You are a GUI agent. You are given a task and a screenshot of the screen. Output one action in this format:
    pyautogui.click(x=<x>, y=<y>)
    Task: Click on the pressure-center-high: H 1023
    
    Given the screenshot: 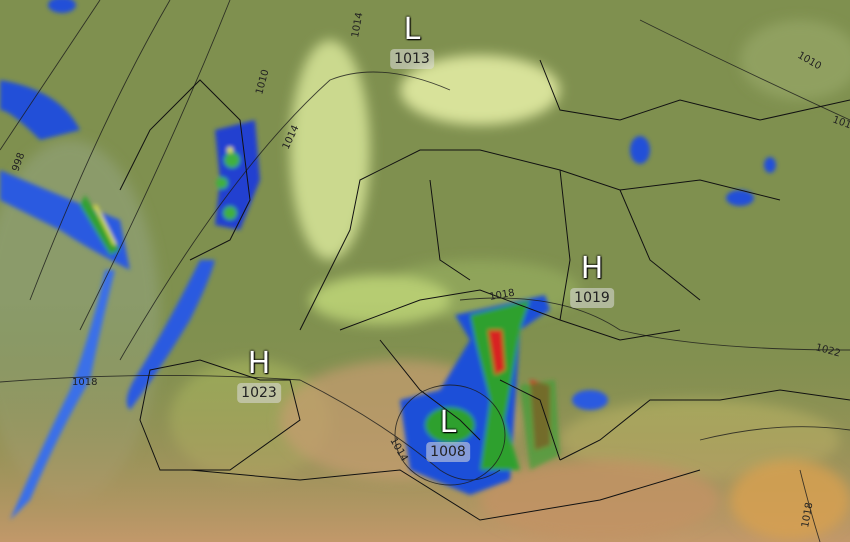 What is the action you would take?
    pyautogui.click(x=259, y=376)
    